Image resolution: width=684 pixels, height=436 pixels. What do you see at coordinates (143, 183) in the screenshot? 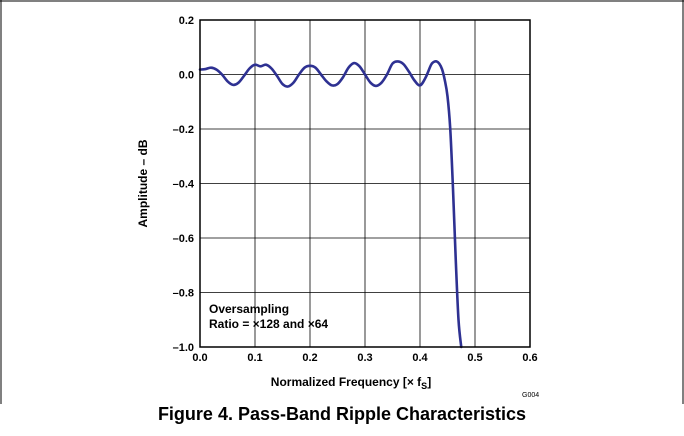
I see `y-axis-label: Amplitude – dB` at bounding box center [143, 183].